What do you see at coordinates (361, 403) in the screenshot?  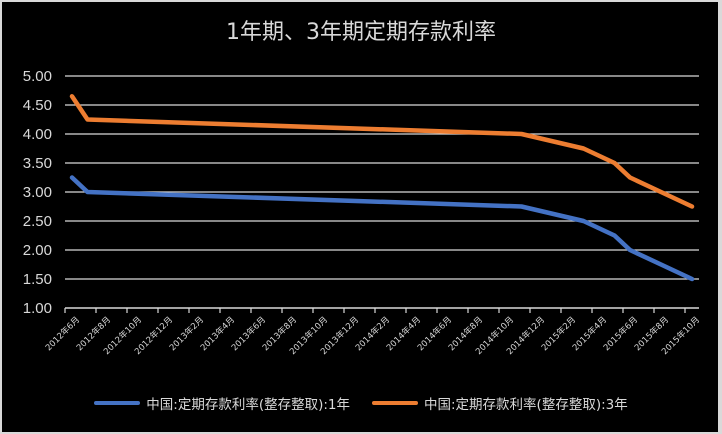 I see `legend: 中国:定期存款利率(整存整取):1年 中国:定期存款利率(整存整取):3年` at bounding box center [361, 403].